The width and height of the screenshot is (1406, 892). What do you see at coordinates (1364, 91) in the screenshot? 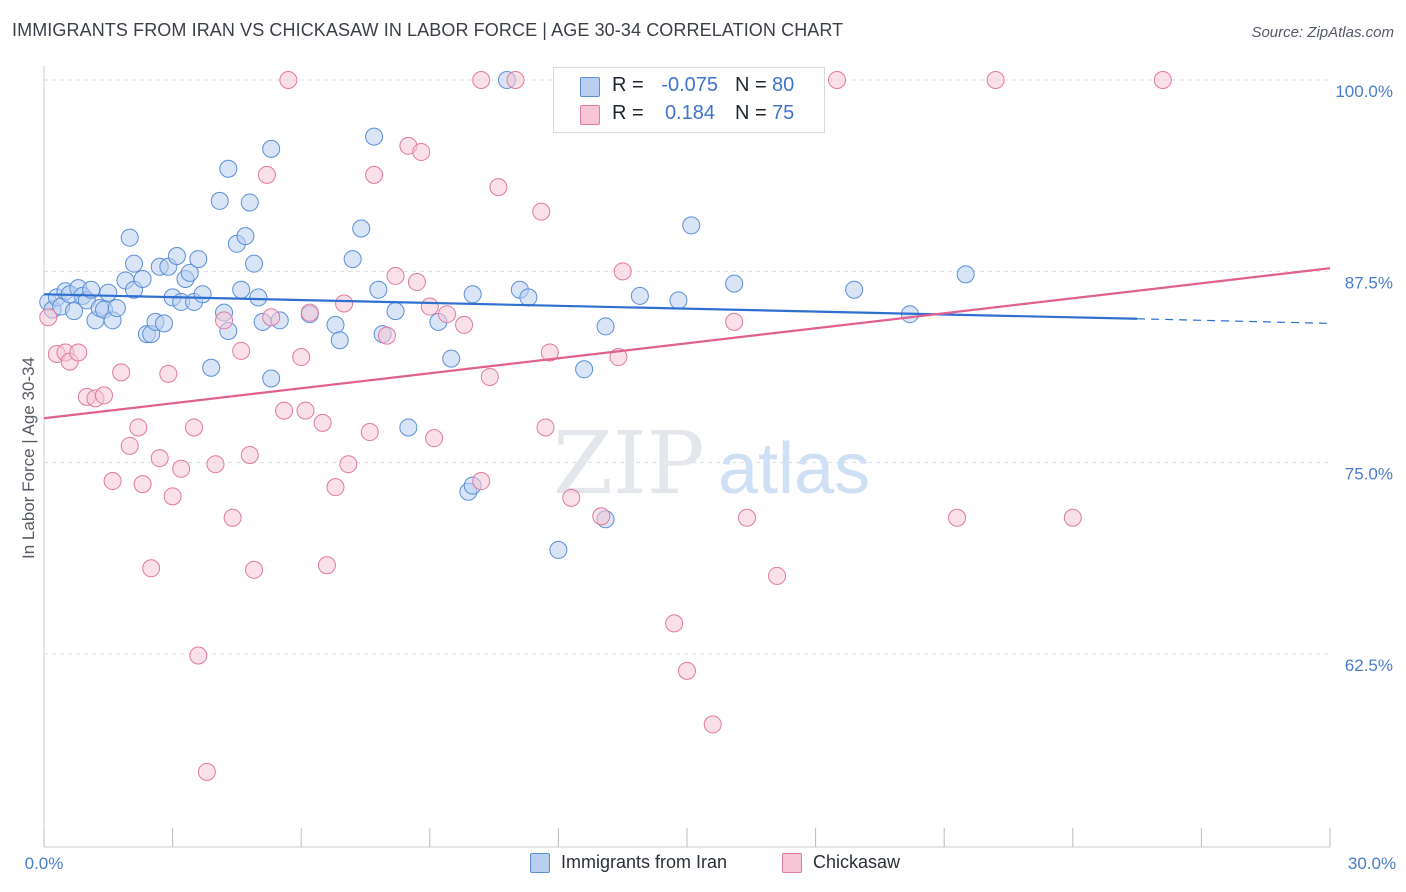
I see `y-tick-label-3: 100.0%` at bounding box center [1364, 91].